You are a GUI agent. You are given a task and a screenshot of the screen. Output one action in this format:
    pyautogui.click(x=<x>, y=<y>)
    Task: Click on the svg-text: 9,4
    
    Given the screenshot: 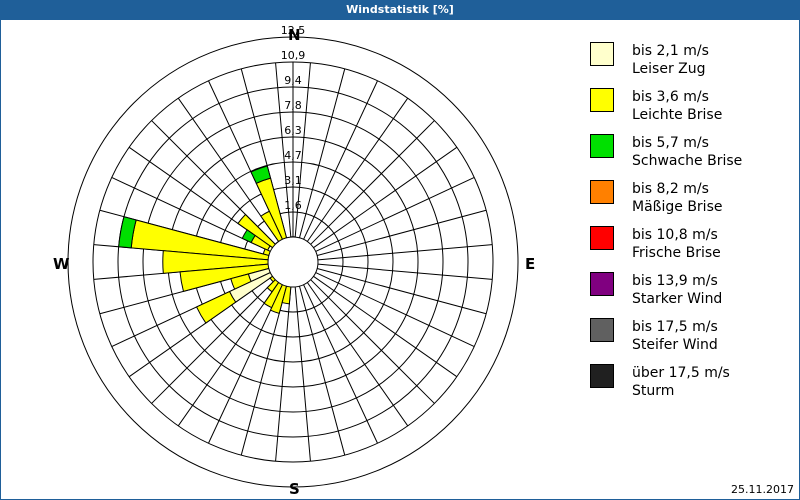 What is the action you would take?
    pyautogui.click(x=293, y=80)
    